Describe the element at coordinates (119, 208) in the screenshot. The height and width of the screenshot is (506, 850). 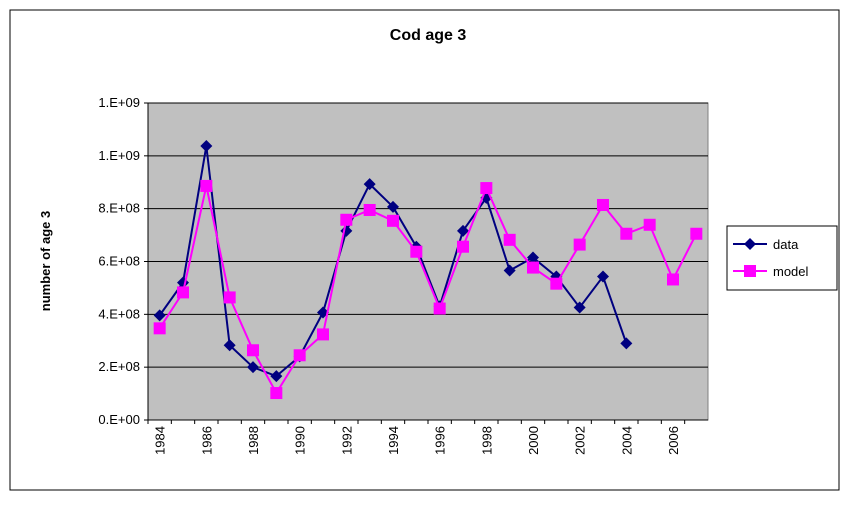
I see `y-tick-label: 8.E+08` at that location.